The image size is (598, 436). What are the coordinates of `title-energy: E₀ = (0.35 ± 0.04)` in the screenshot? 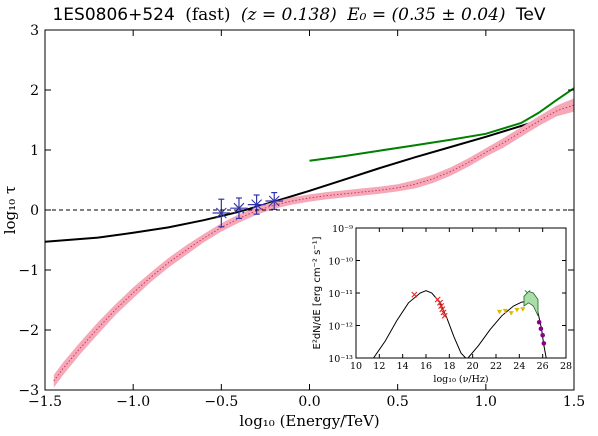 It's located at (425, 15).